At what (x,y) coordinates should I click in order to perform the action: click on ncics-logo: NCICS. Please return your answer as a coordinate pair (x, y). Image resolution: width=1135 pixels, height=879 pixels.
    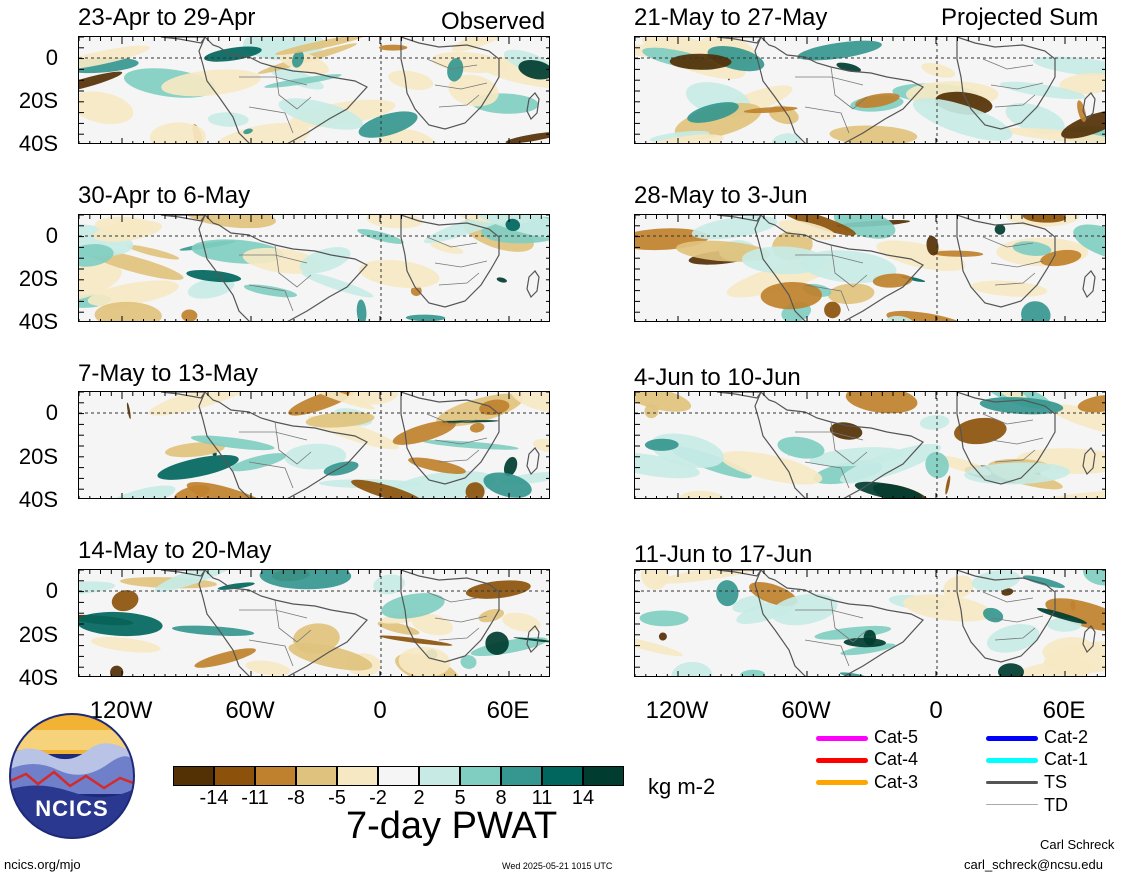
    Looking at the image, I should click on (72, 776).